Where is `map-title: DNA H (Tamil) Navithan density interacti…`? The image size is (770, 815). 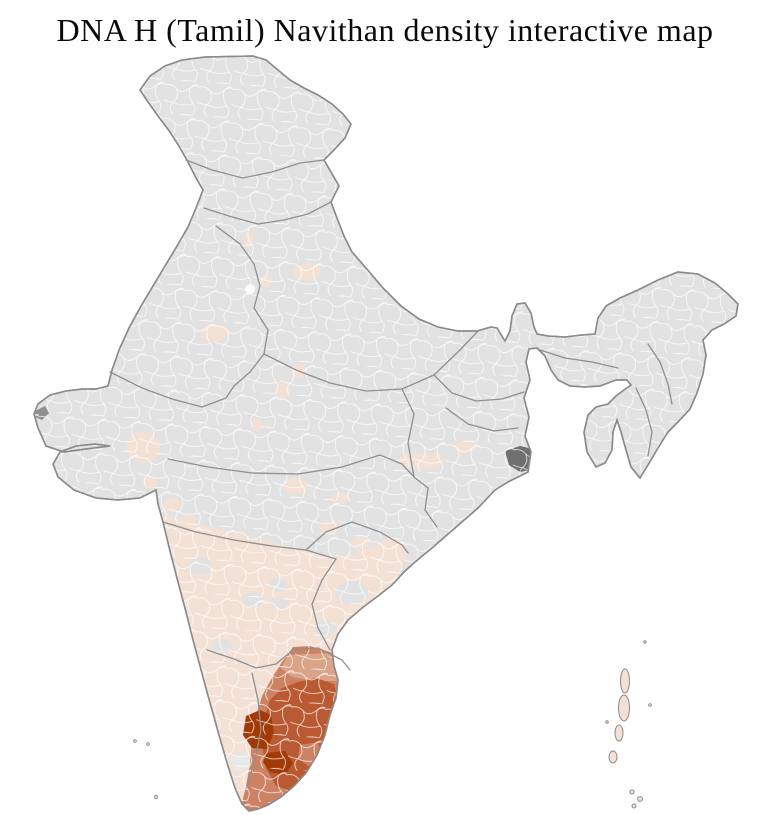 map-title: DNA H (Tamil) Navithan density interacti… is located at coordinates (385, 30).